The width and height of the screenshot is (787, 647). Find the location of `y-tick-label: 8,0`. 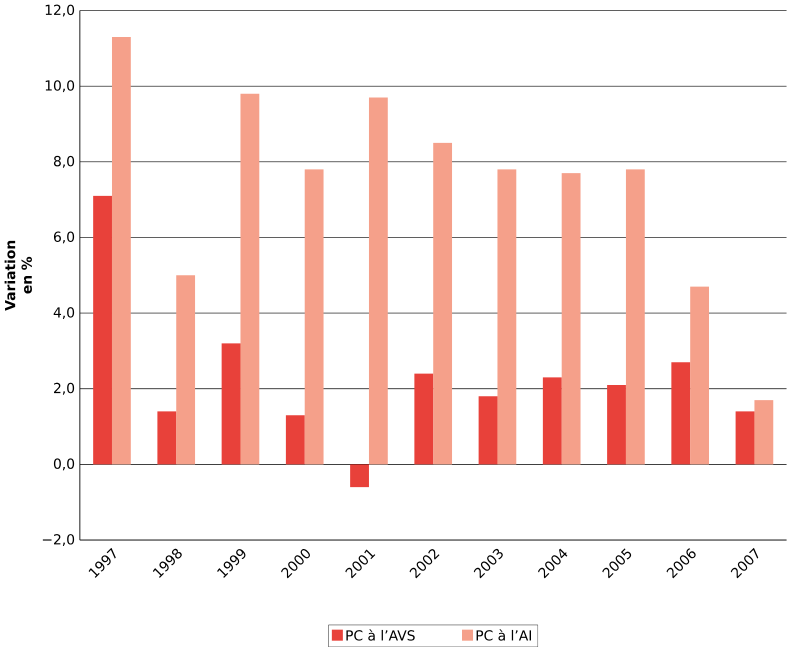

y-tick-label: 8,0 is located at coordinates (64, 162).